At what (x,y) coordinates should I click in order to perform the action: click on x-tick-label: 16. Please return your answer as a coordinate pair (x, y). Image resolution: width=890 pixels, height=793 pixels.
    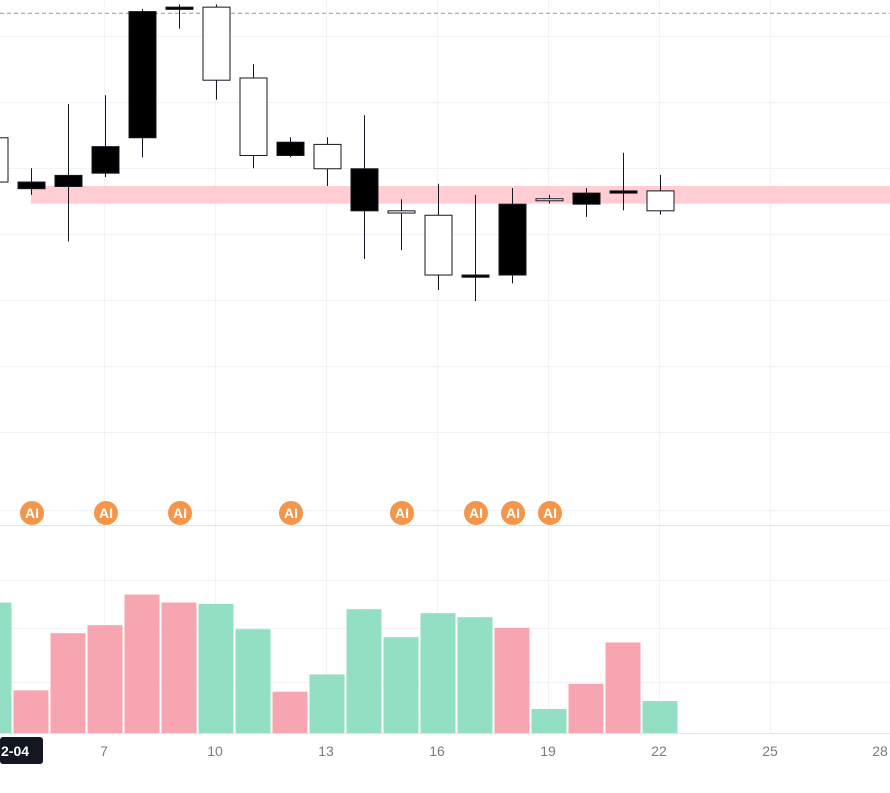
    Looking at the image, I should click on (437, 751).